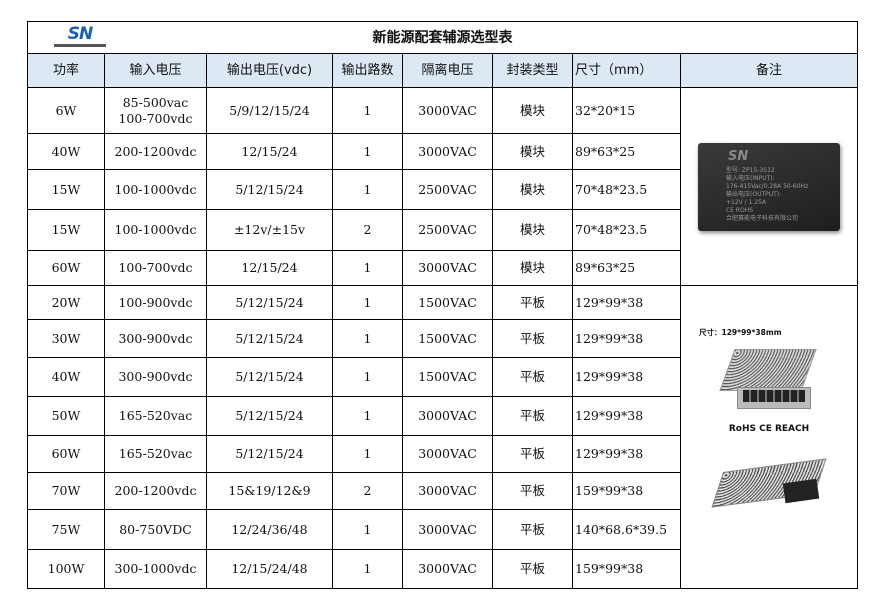 This screenshot has height=602, width=872. Describe the element at coordinates (269, 529) in the screenshot. I see `cell-output-voltage: 12/24/36/48` at that location.